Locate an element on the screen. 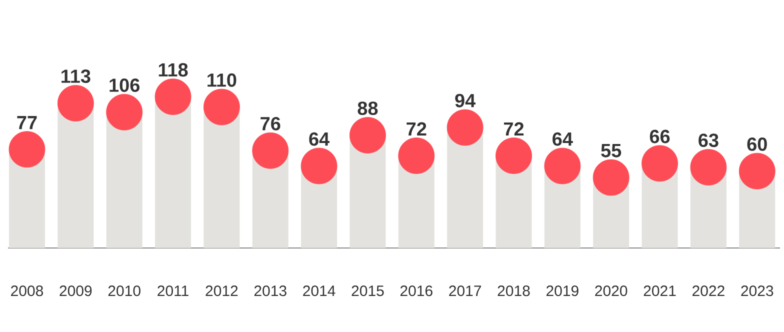 Image resolution: width=784 pixels, height=332 pixels. data-label: 60 is located at coordinates (757, 144).